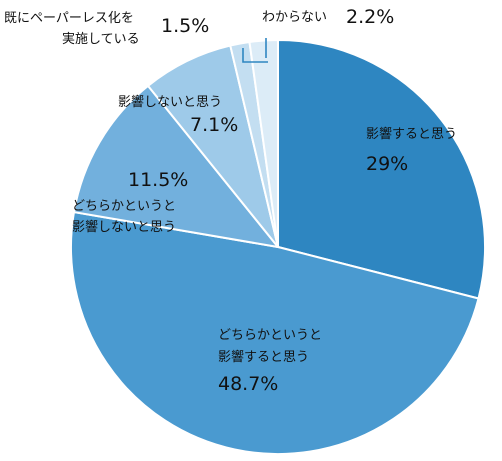 The height and width of the screenshot is (461, 502). What do you see at coordinates (214, 125) in the screenshot?
I see `slice-value-not-affect: 7.1%` at bounding box center [214, 125].